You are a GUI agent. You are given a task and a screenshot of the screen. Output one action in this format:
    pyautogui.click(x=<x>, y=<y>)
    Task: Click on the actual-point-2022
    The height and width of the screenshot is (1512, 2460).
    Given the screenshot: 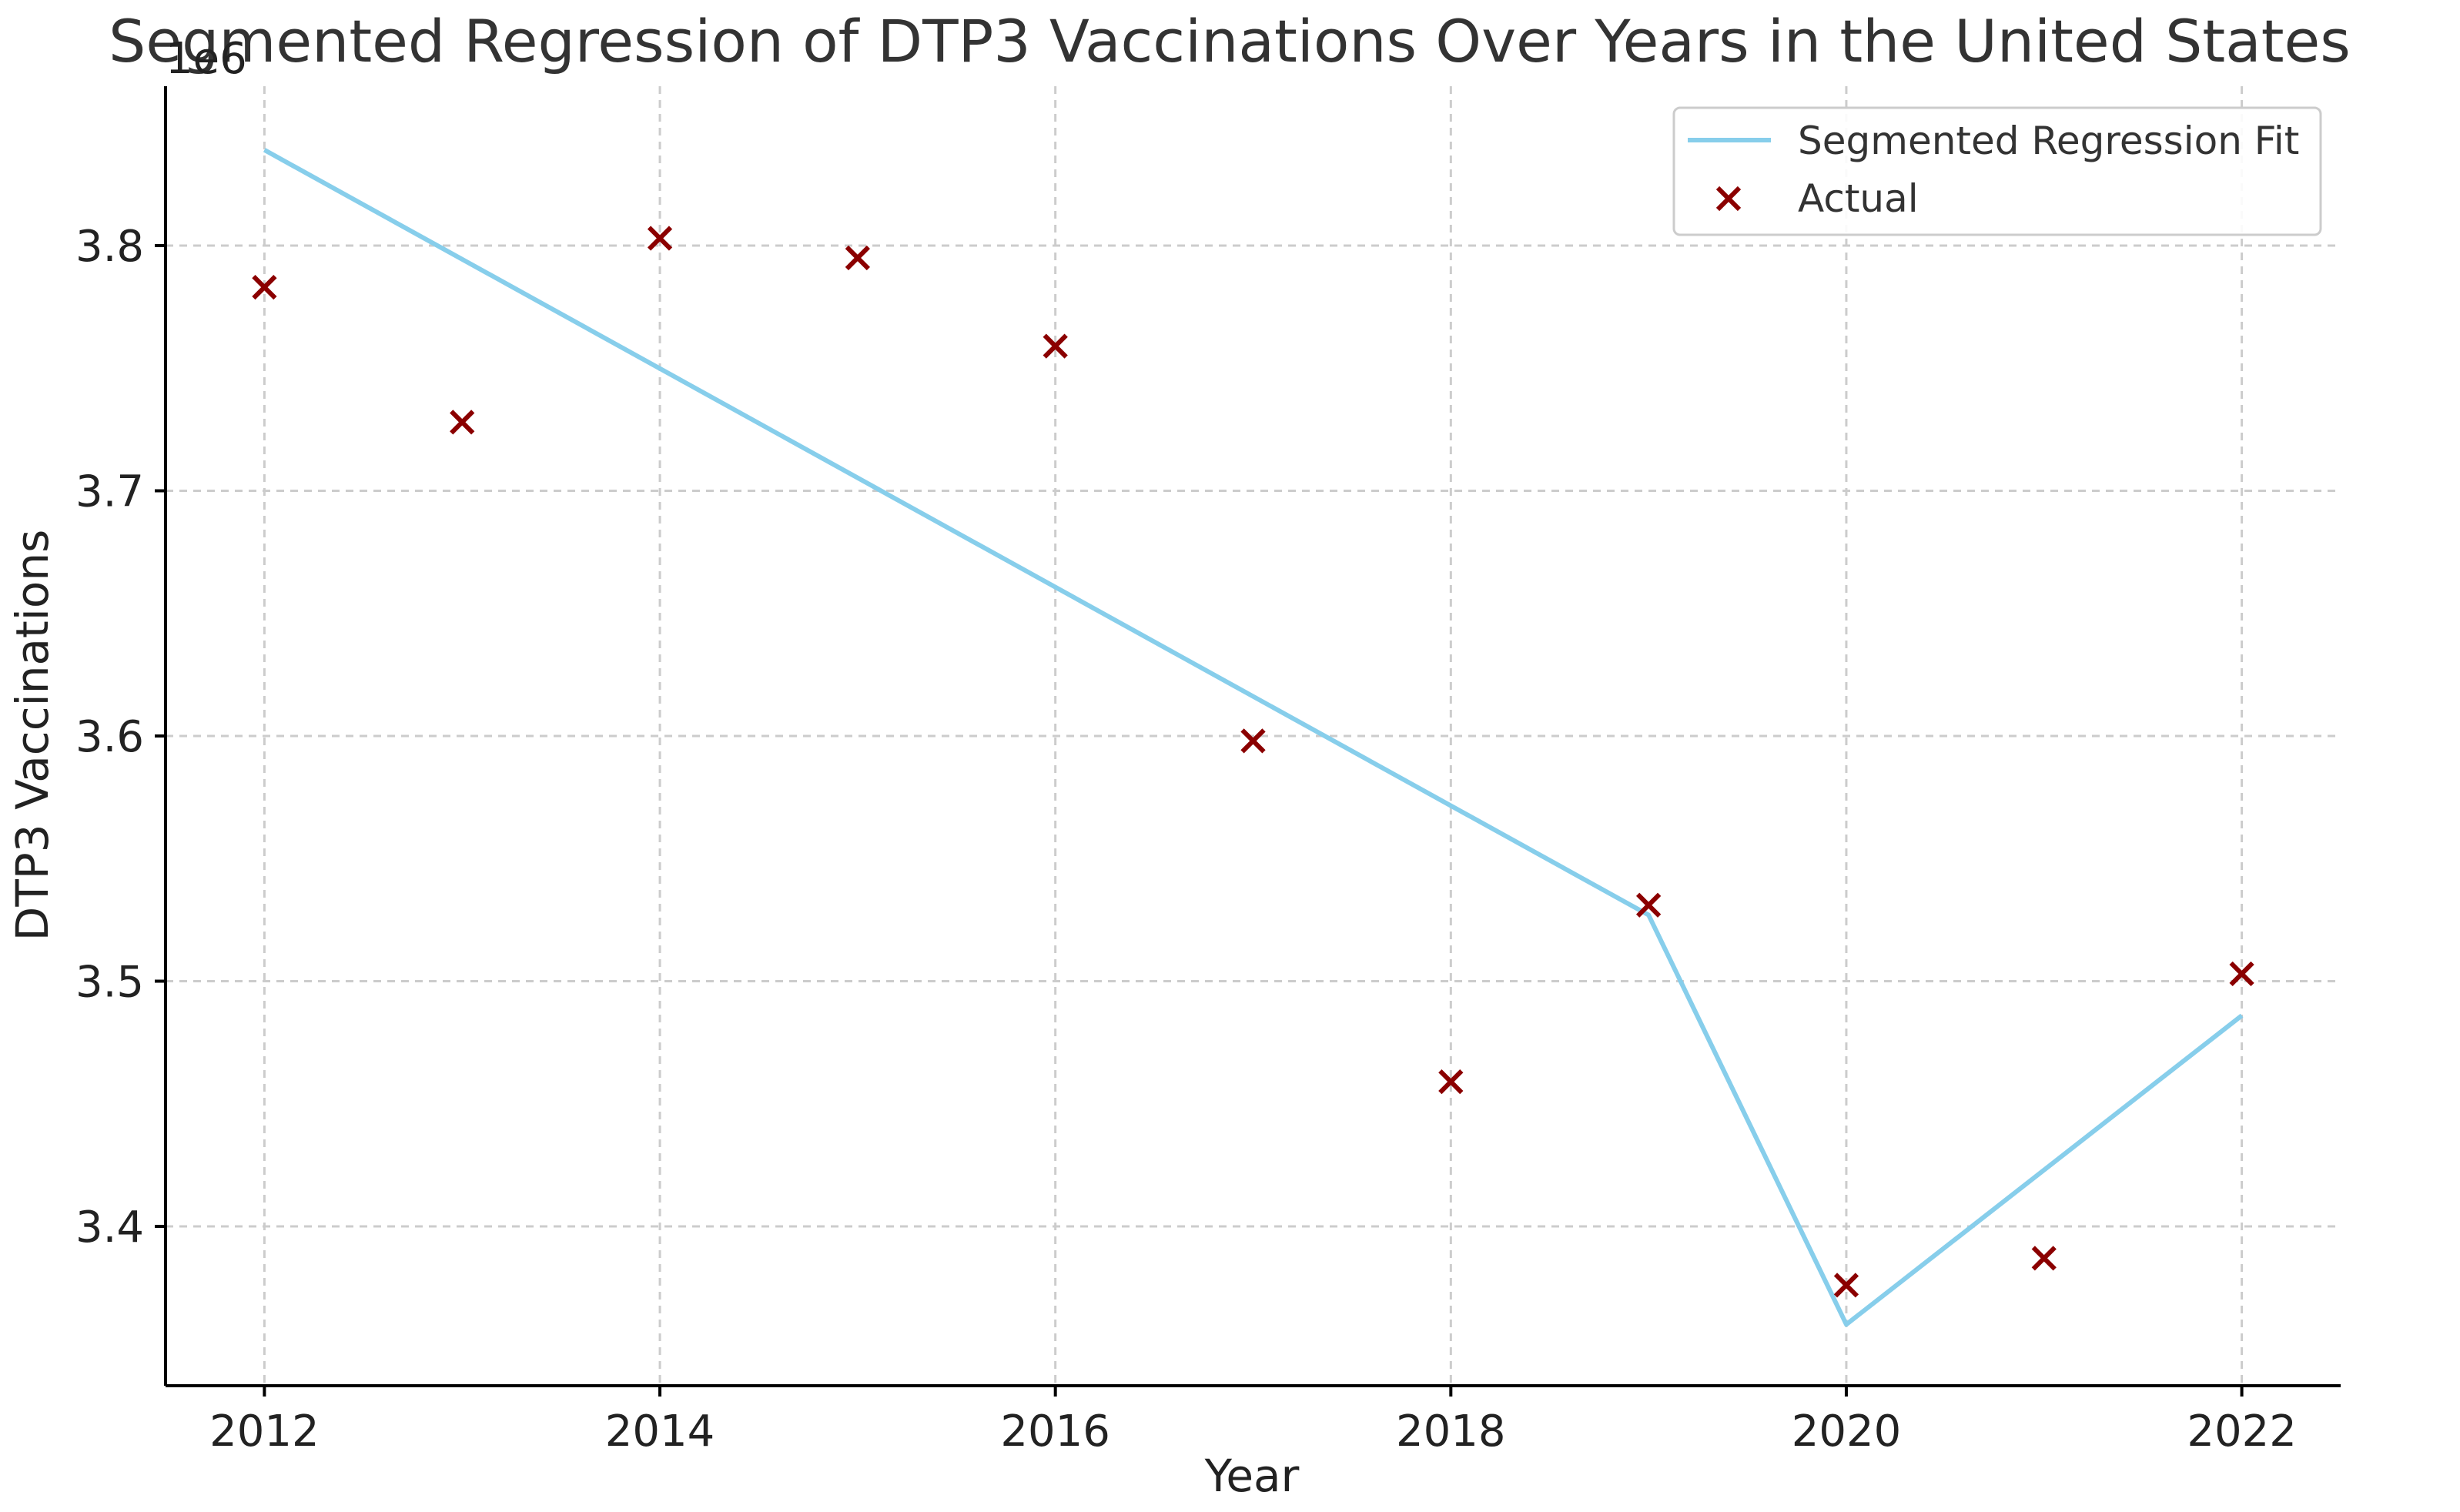 What is the action you would take?
    pyautogui.click(x=2241, y=974)
    